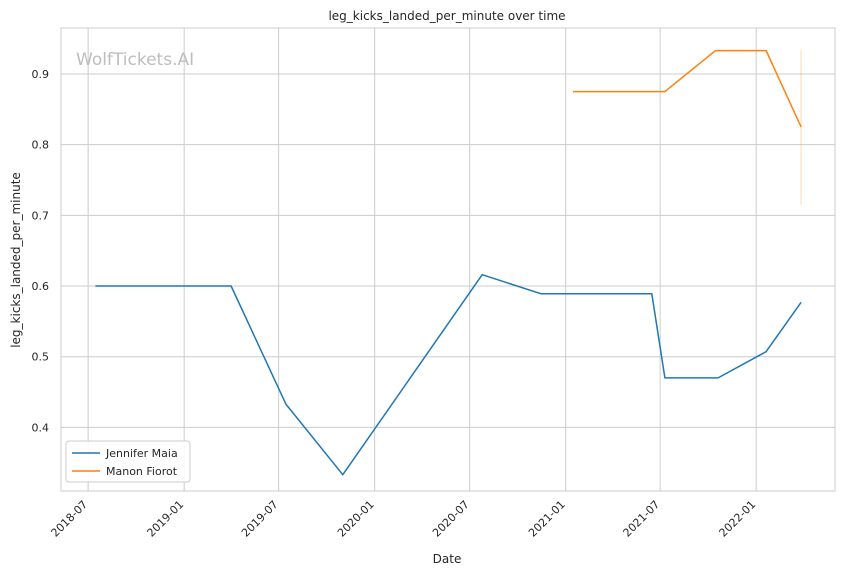  Describe the element at coordinates (356, 519) in the screenshot. I see `x-tick-label: 2020-01` at that location.